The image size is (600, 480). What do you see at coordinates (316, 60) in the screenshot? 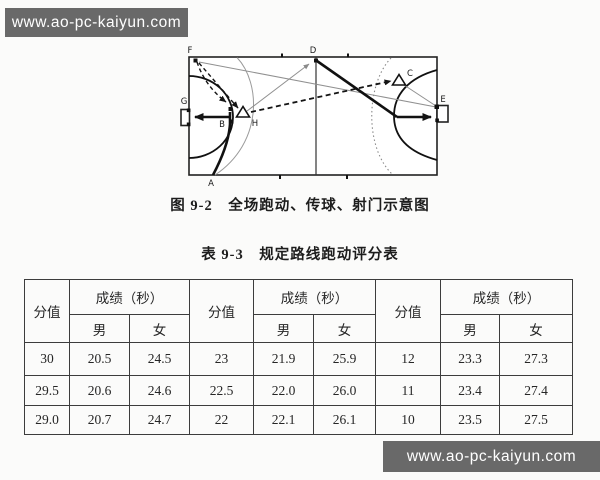
I see `point-marker-d` at bounding box center [316, 60].